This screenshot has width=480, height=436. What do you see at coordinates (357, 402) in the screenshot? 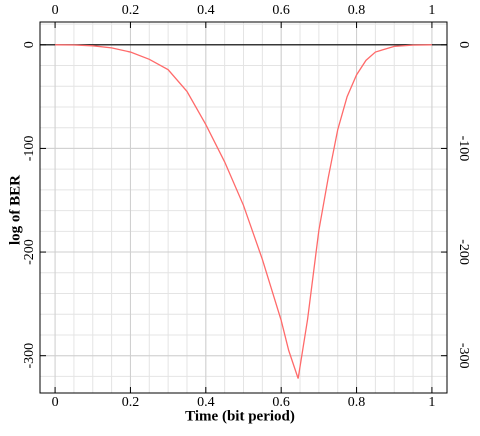
I see `x-tick-label: 0.8` at bounding box center [357, 402].